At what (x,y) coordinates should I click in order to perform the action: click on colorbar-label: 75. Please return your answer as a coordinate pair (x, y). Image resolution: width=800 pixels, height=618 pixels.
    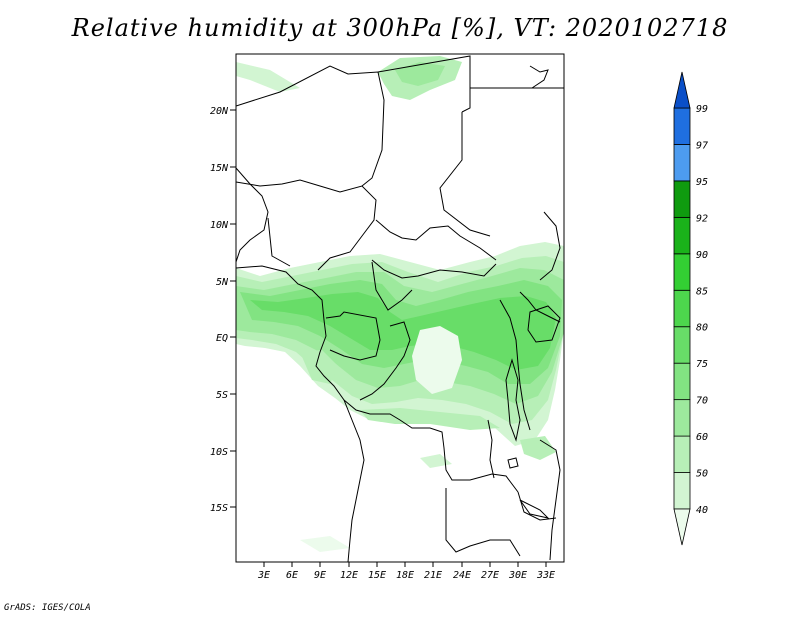
    Looking at the image, I should click on (702, 364).